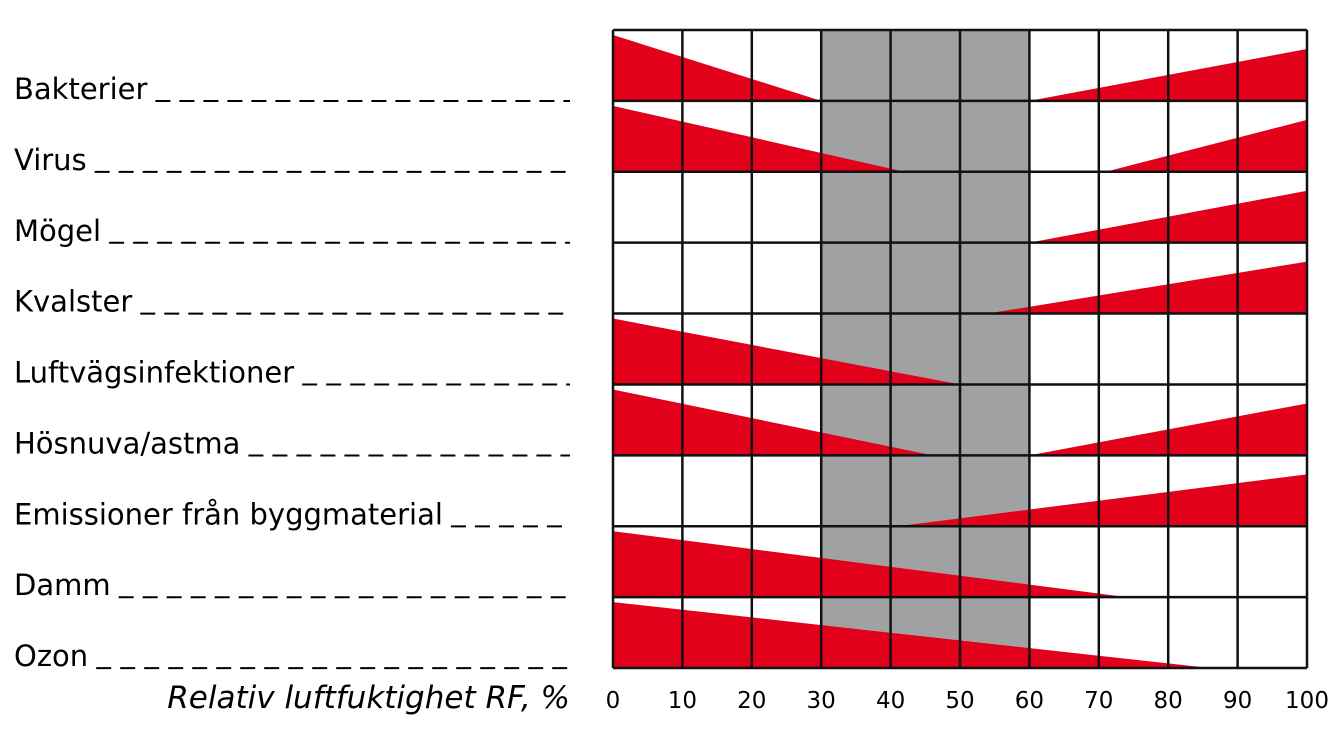 The width and height of the screenshot is (1337, 732). What do you see at coordinates (613, 701) in the screenshot?
I see `x-tick-label: 0` at bounding box center [613, 701].